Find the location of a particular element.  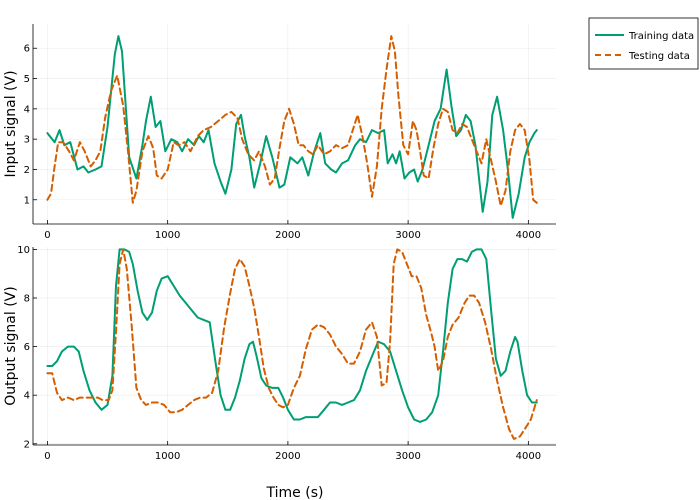

input-y-axis-label: Input signal (V) is located at coordinates (11, 123).